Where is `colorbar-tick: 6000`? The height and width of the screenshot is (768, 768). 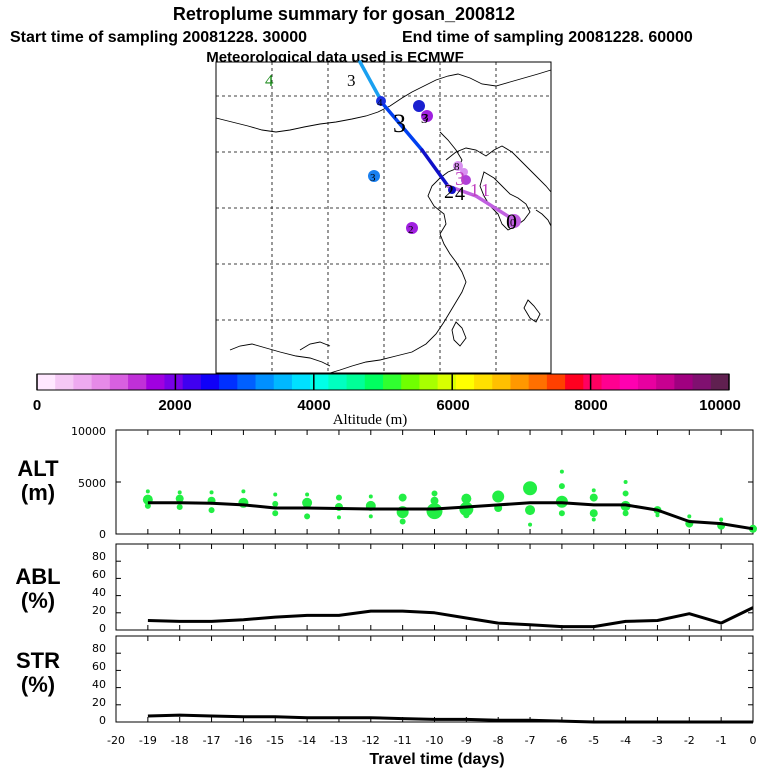
colorbar-tick: 6000 is located at coordinates (452, 405).